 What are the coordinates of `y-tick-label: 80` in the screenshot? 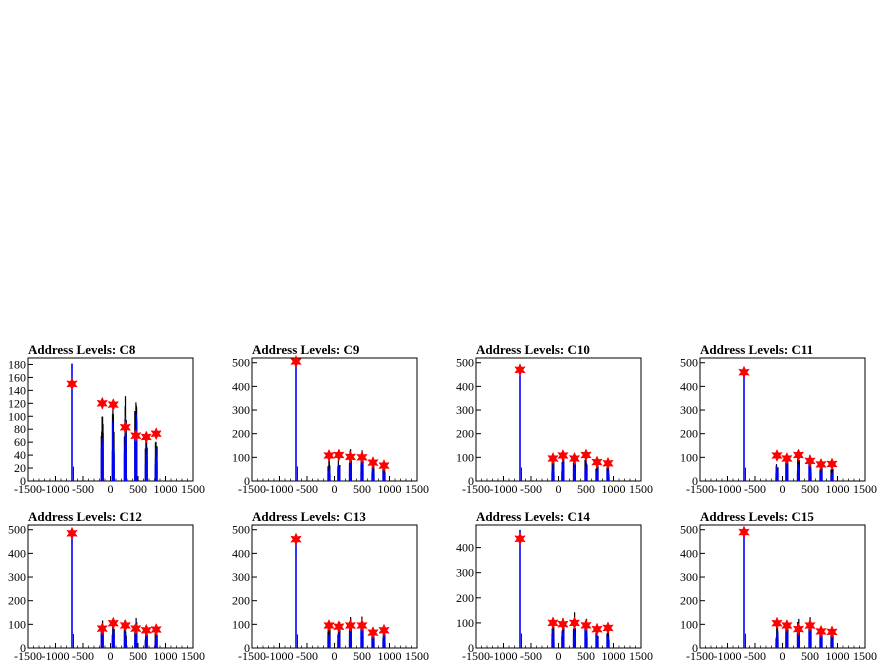 It's located at (20, 429).